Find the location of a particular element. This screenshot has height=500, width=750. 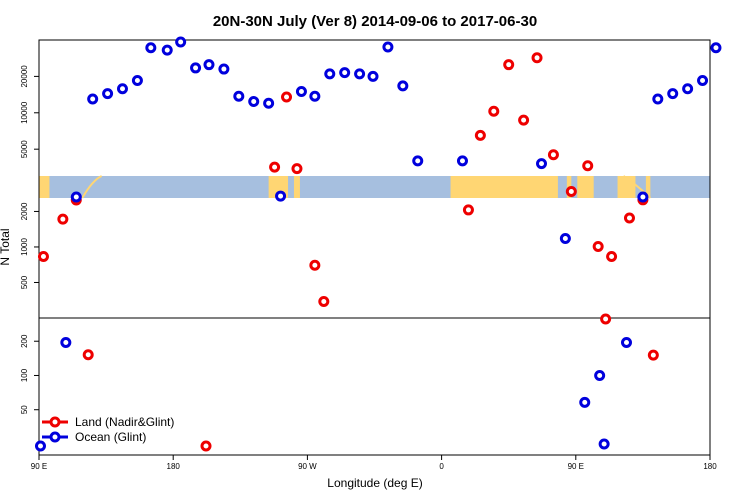

y-tick-label: 20000 is located at coordinates (24, 76).